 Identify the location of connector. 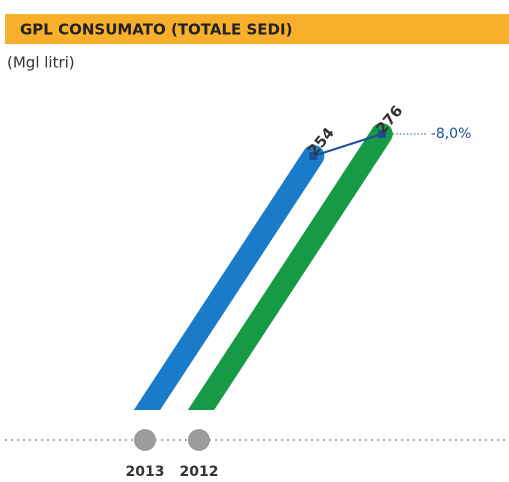
(348, 145).